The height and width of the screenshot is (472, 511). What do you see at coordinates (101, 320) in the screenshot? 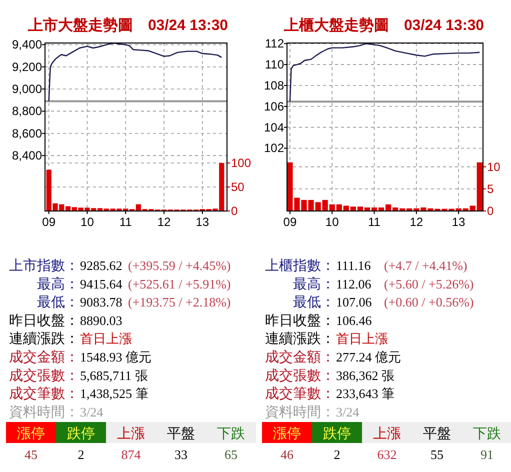
I see `text: 8890.03` at bounding box center [101, 320].